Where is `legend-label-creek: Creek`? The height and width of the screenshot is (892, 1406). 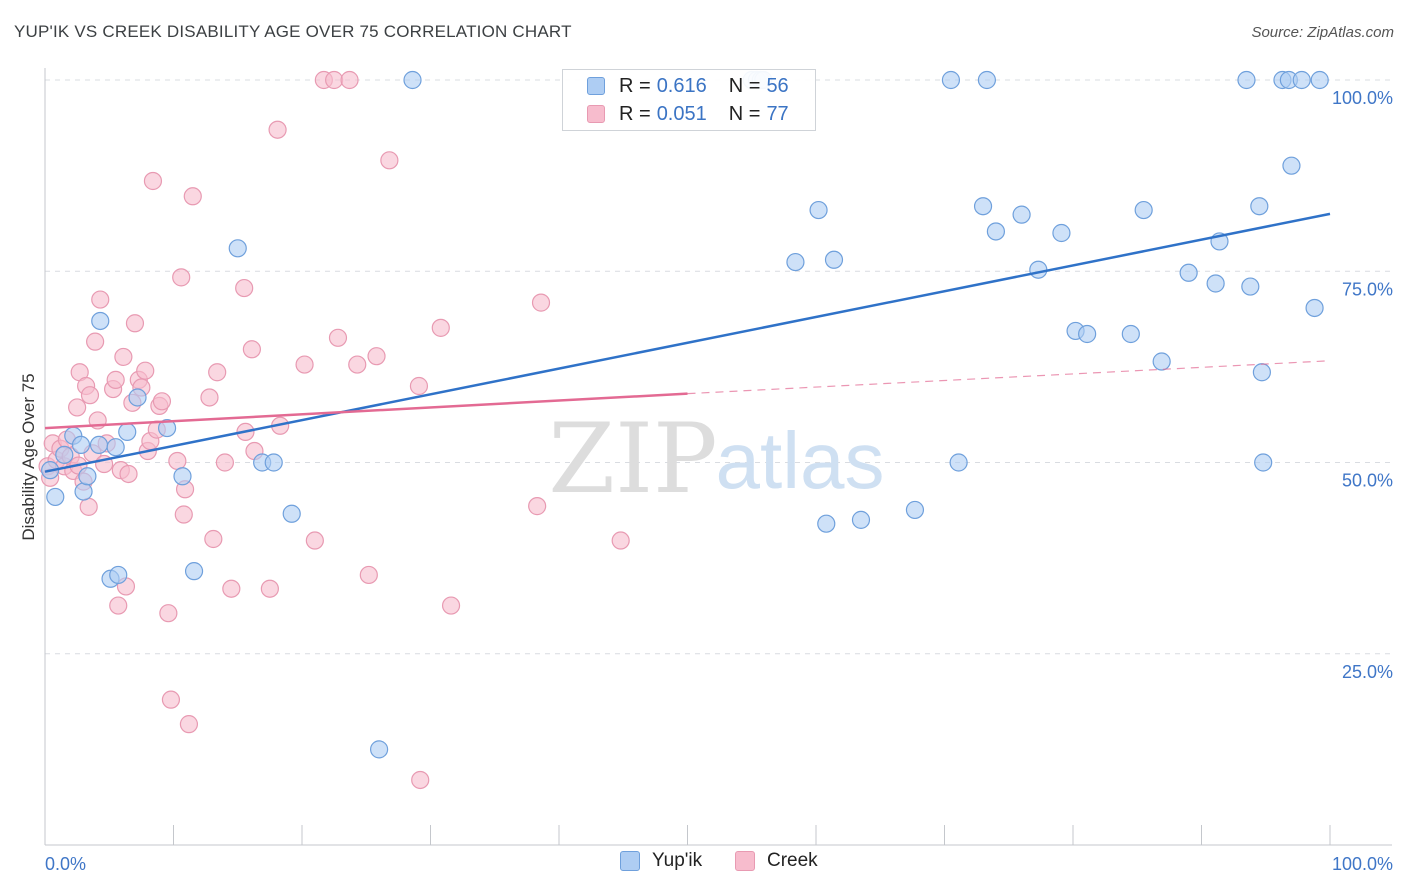 legend-label-creek: Creek is located at coordinates (792, 860).